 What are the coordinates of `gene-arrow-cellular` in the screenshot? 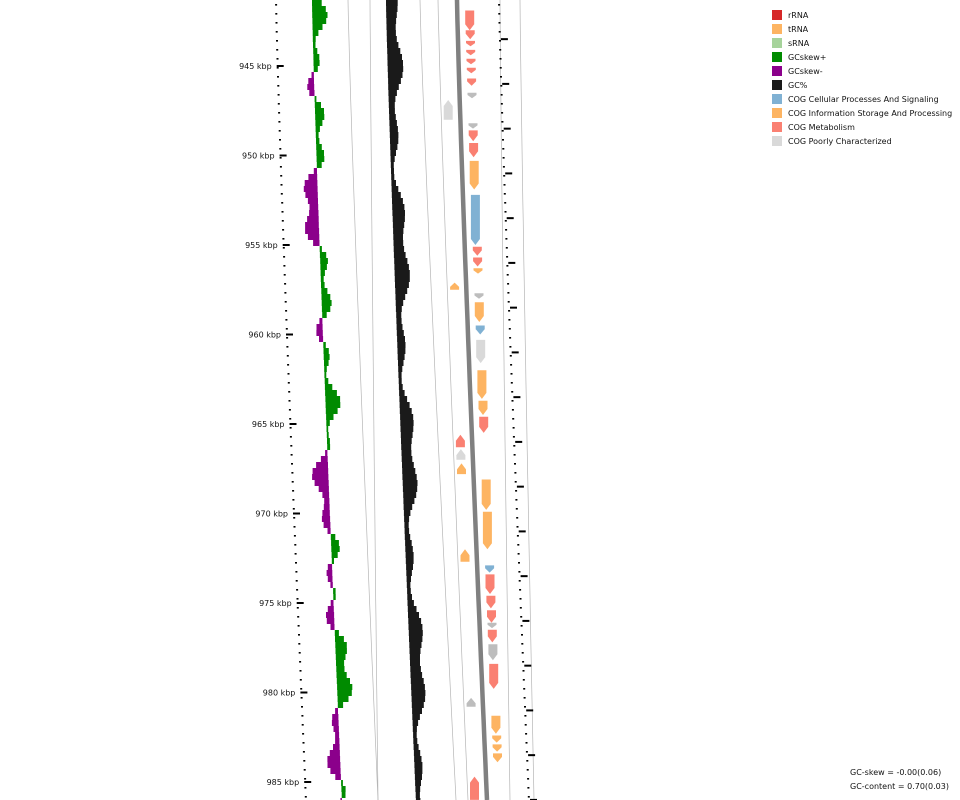 It's located at (475, 219).